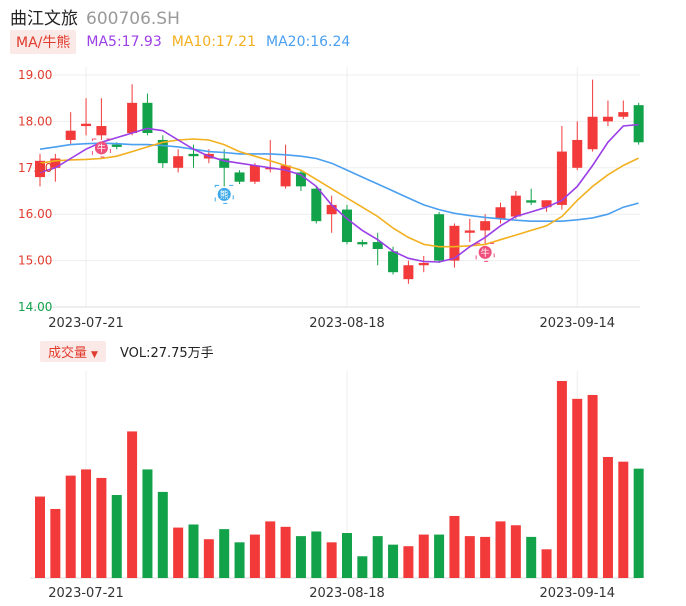 The width and height of the screenshot is (686, 606). What do you see at coordinates (124, 42) in the screenshot?
I see `ma5-label: MA5:17.93` at bounding box center [124, 42].